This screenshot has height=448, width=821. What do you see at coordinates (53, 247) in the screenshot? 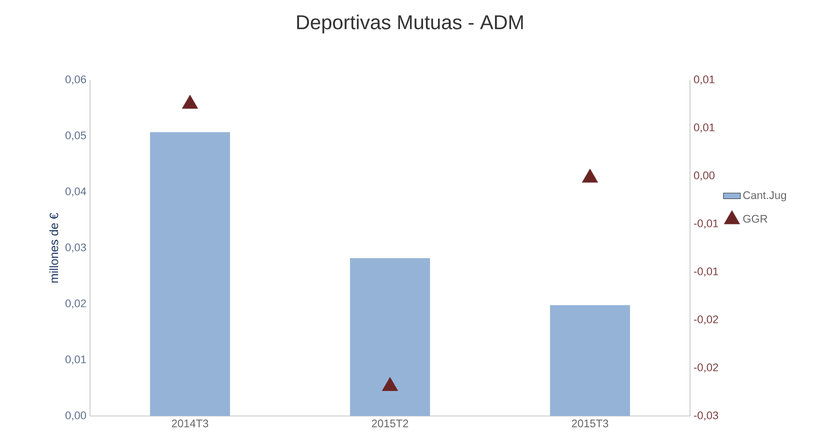
I see `y-axis-title: millones de €` at bounding box center [53, 247].